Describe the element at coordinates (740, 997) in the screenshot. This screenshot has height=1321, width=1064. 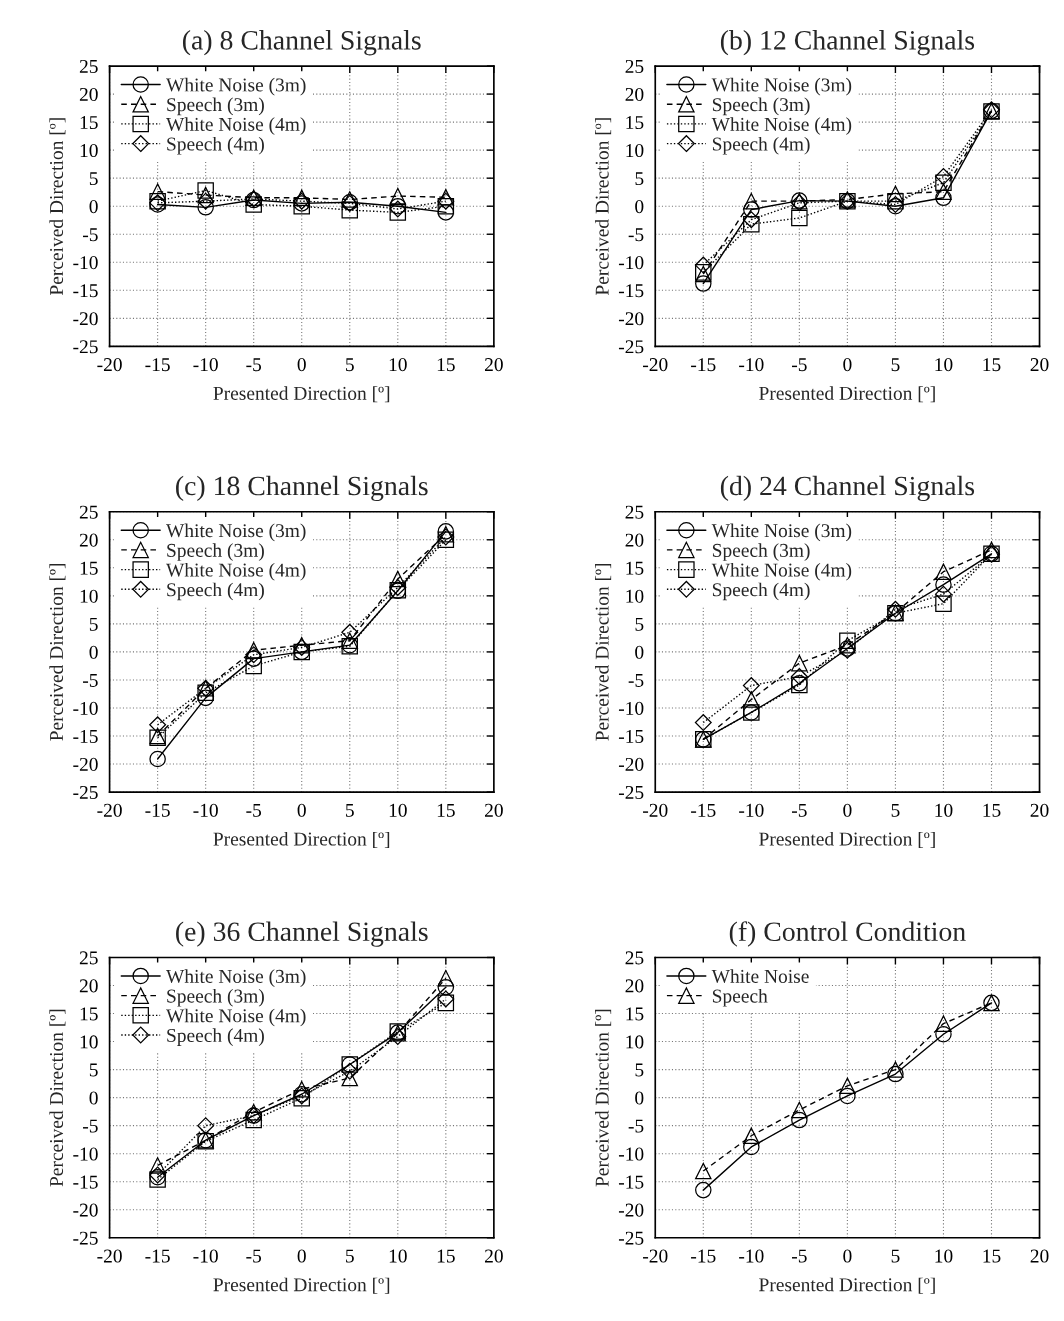
I see `legend-label: Speech` at that location.